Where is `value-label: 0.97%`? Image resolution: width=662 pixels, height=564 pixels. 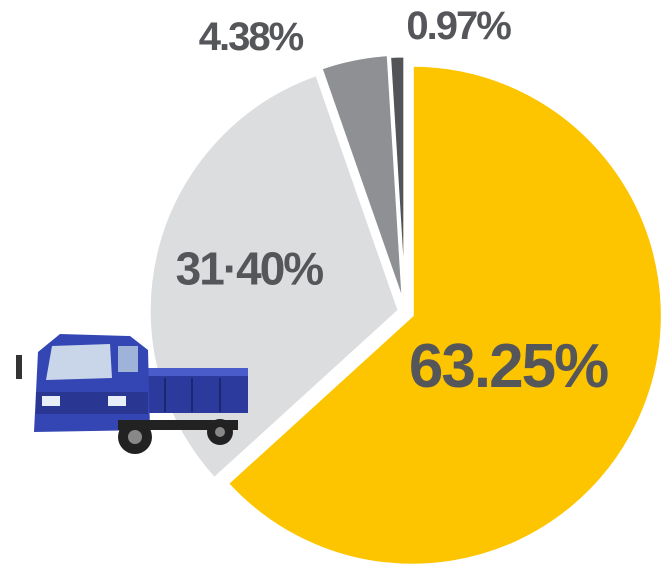 value-label: 0.97% is located at coordinates (458, 26).